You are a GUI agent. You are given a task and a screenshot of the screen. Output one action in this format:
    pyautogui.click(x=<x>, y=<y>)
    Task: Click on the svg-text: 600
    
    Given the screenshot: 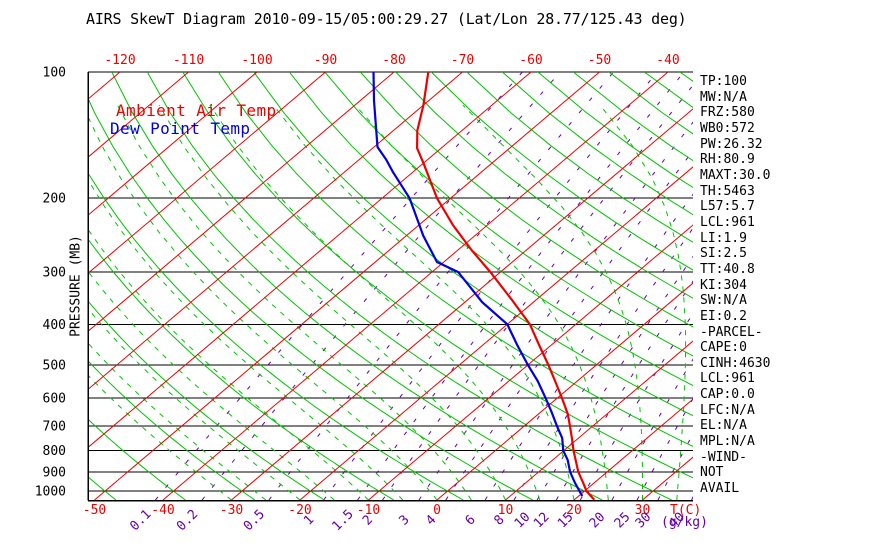 What is the action you would take?
    pyautogui.click(x=54, y=399)
    